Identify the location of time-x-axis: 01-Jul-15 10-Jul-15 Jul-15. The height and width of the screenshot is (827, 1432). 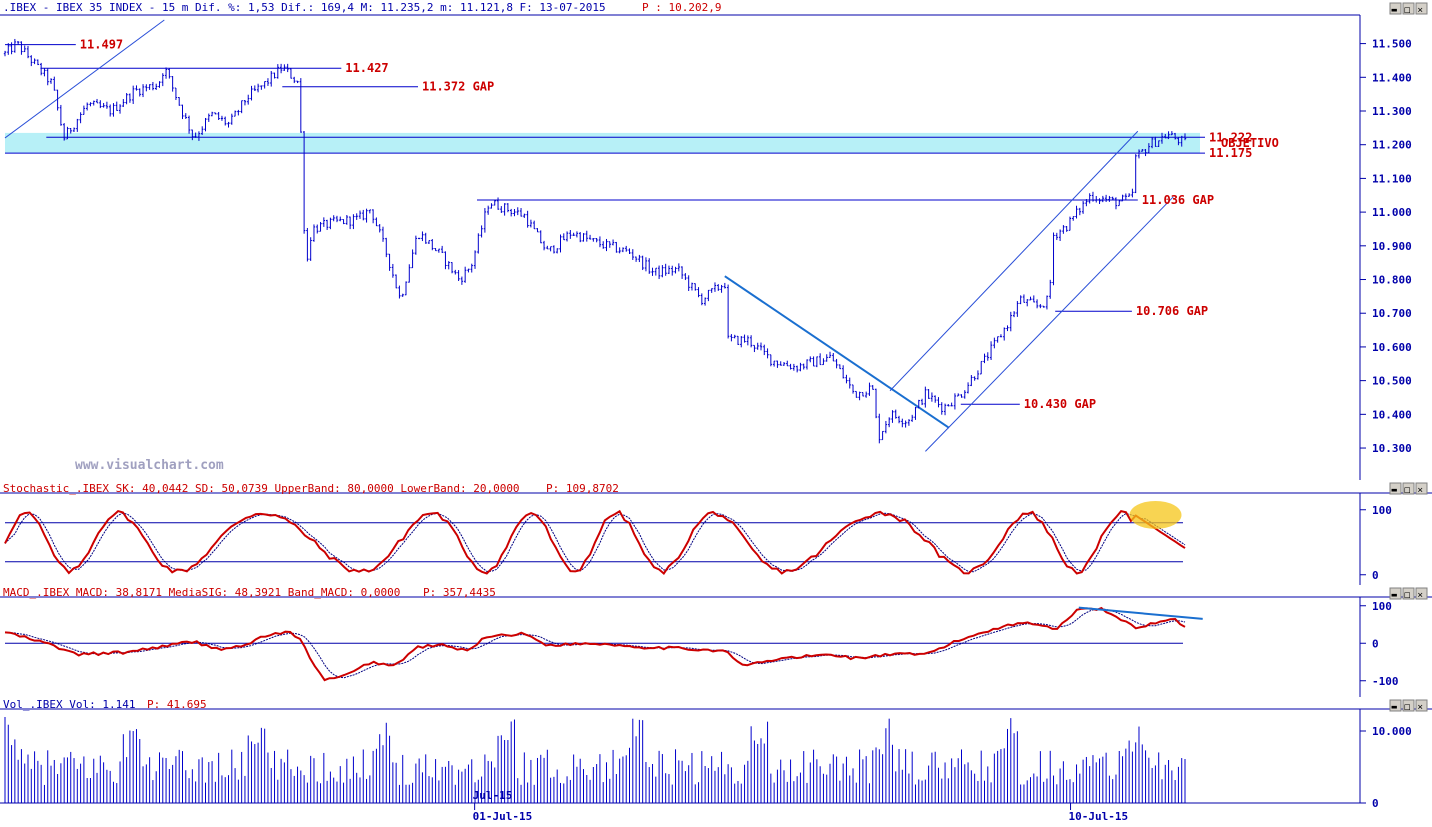
(801, 806).